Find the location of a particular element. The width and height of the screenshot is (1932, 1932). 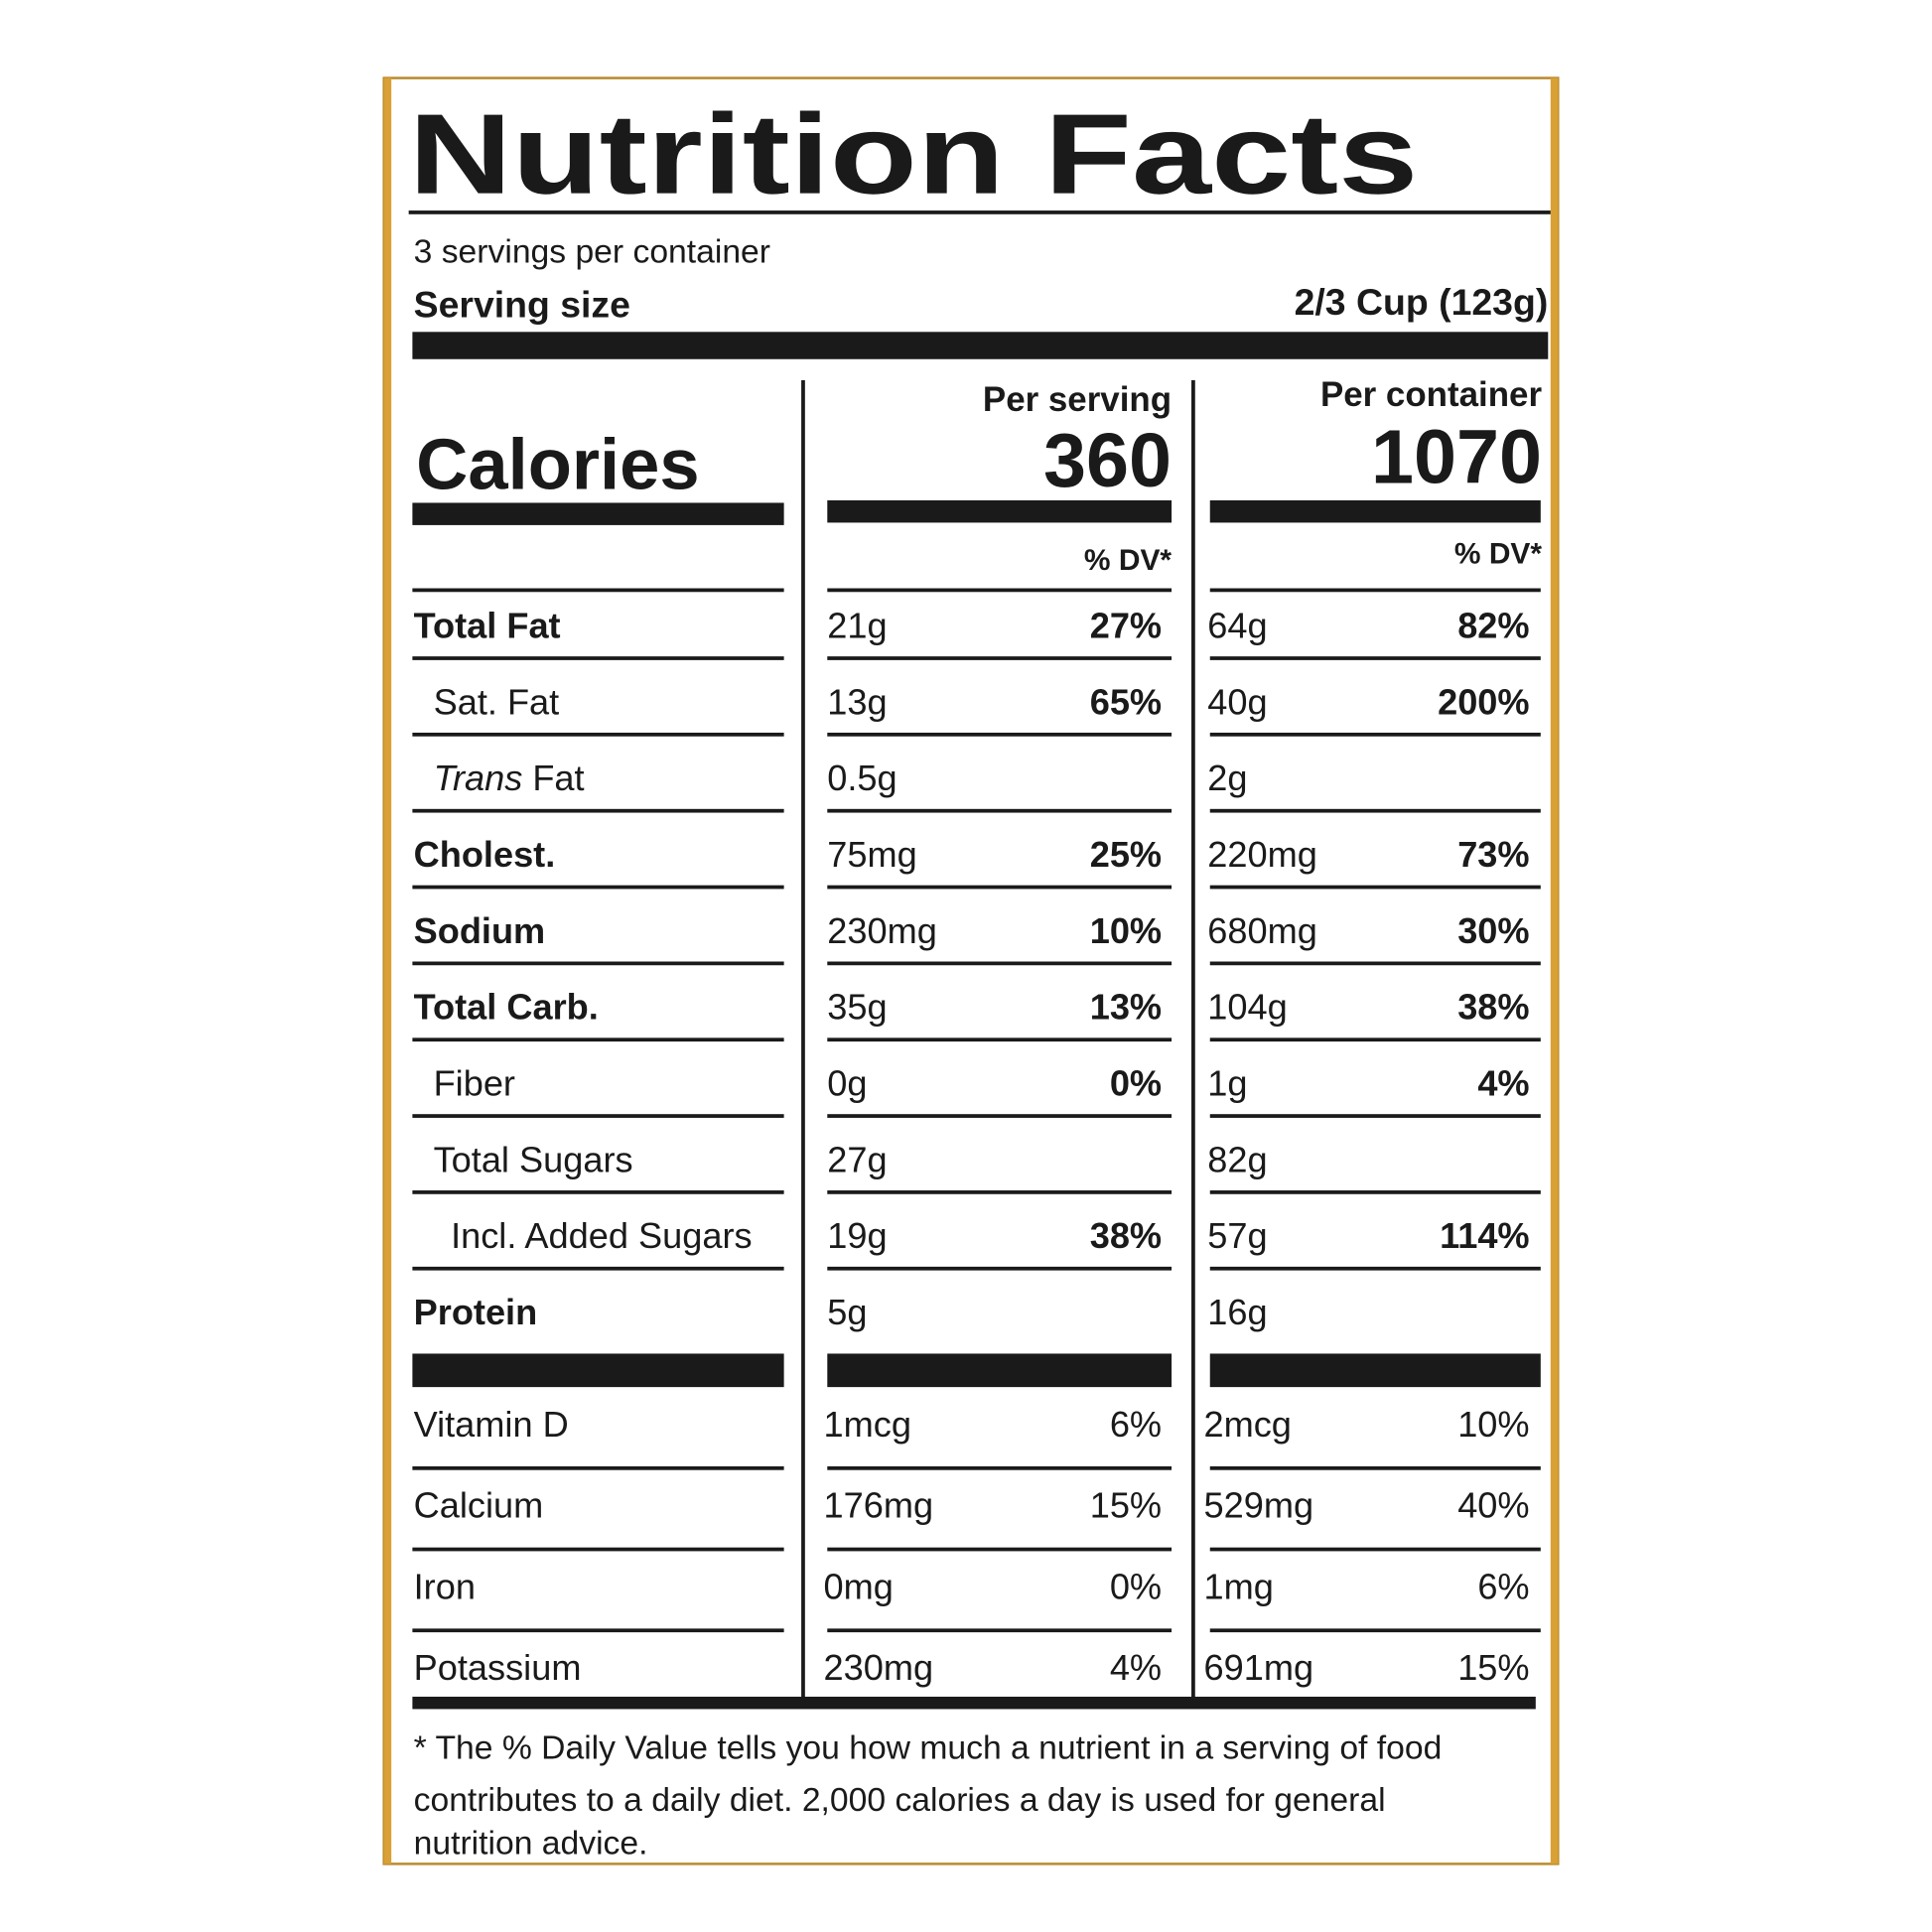

nutrient-name: Total Sugars is located at coordinates (533, 1159).